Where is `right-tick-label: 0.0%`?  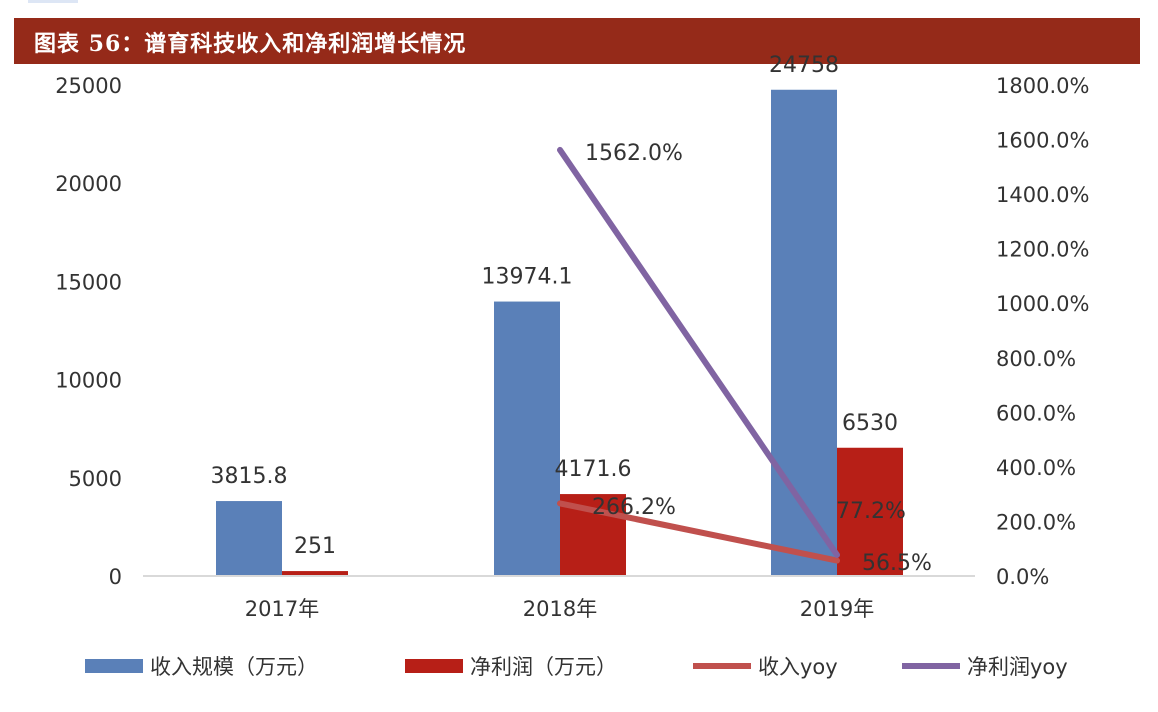
right-tick-label: 0.0% is located at coordinates (1022, 577).